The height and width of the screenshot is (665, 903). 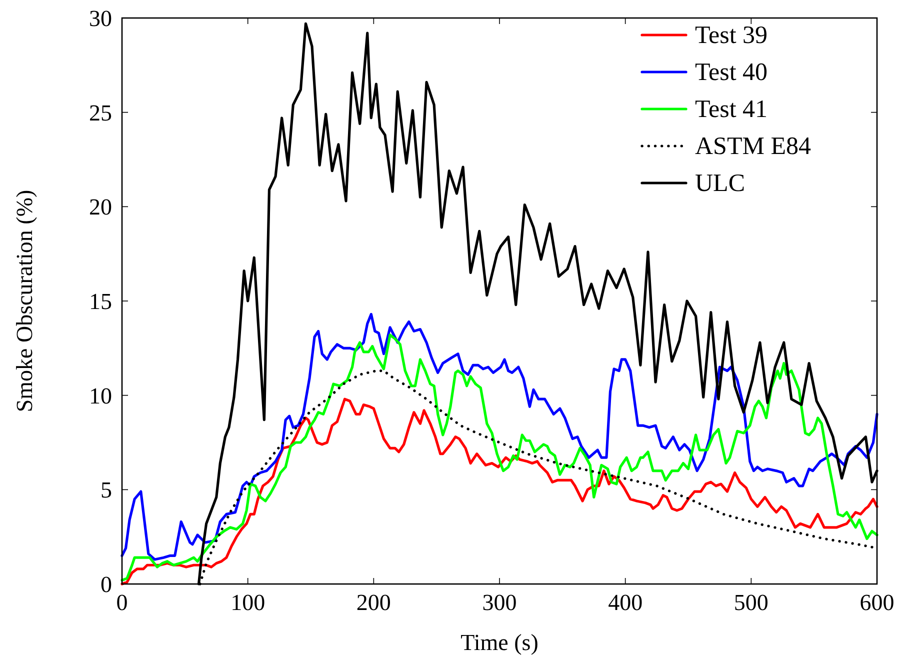 What do you see at coordinates (100, 301) in the screenshot?
I see `y-tick-label: 15` at bounding box center [100, 301].